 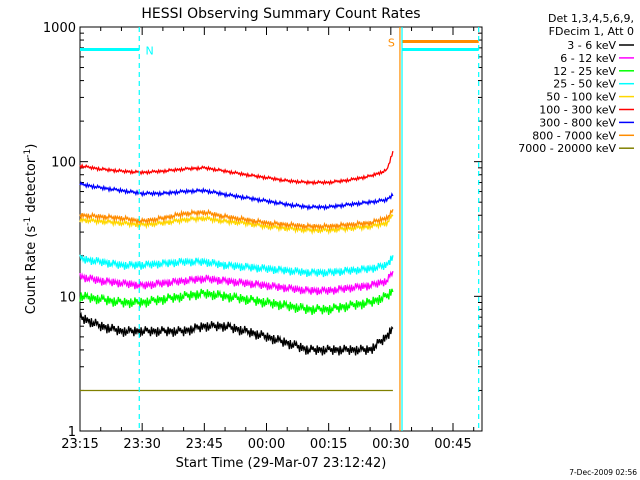 What do you see at coordinates (591, 45) in the screenshot?
I see `legend-entry: 3 - 6 keV` at bounding box center [591, 45].